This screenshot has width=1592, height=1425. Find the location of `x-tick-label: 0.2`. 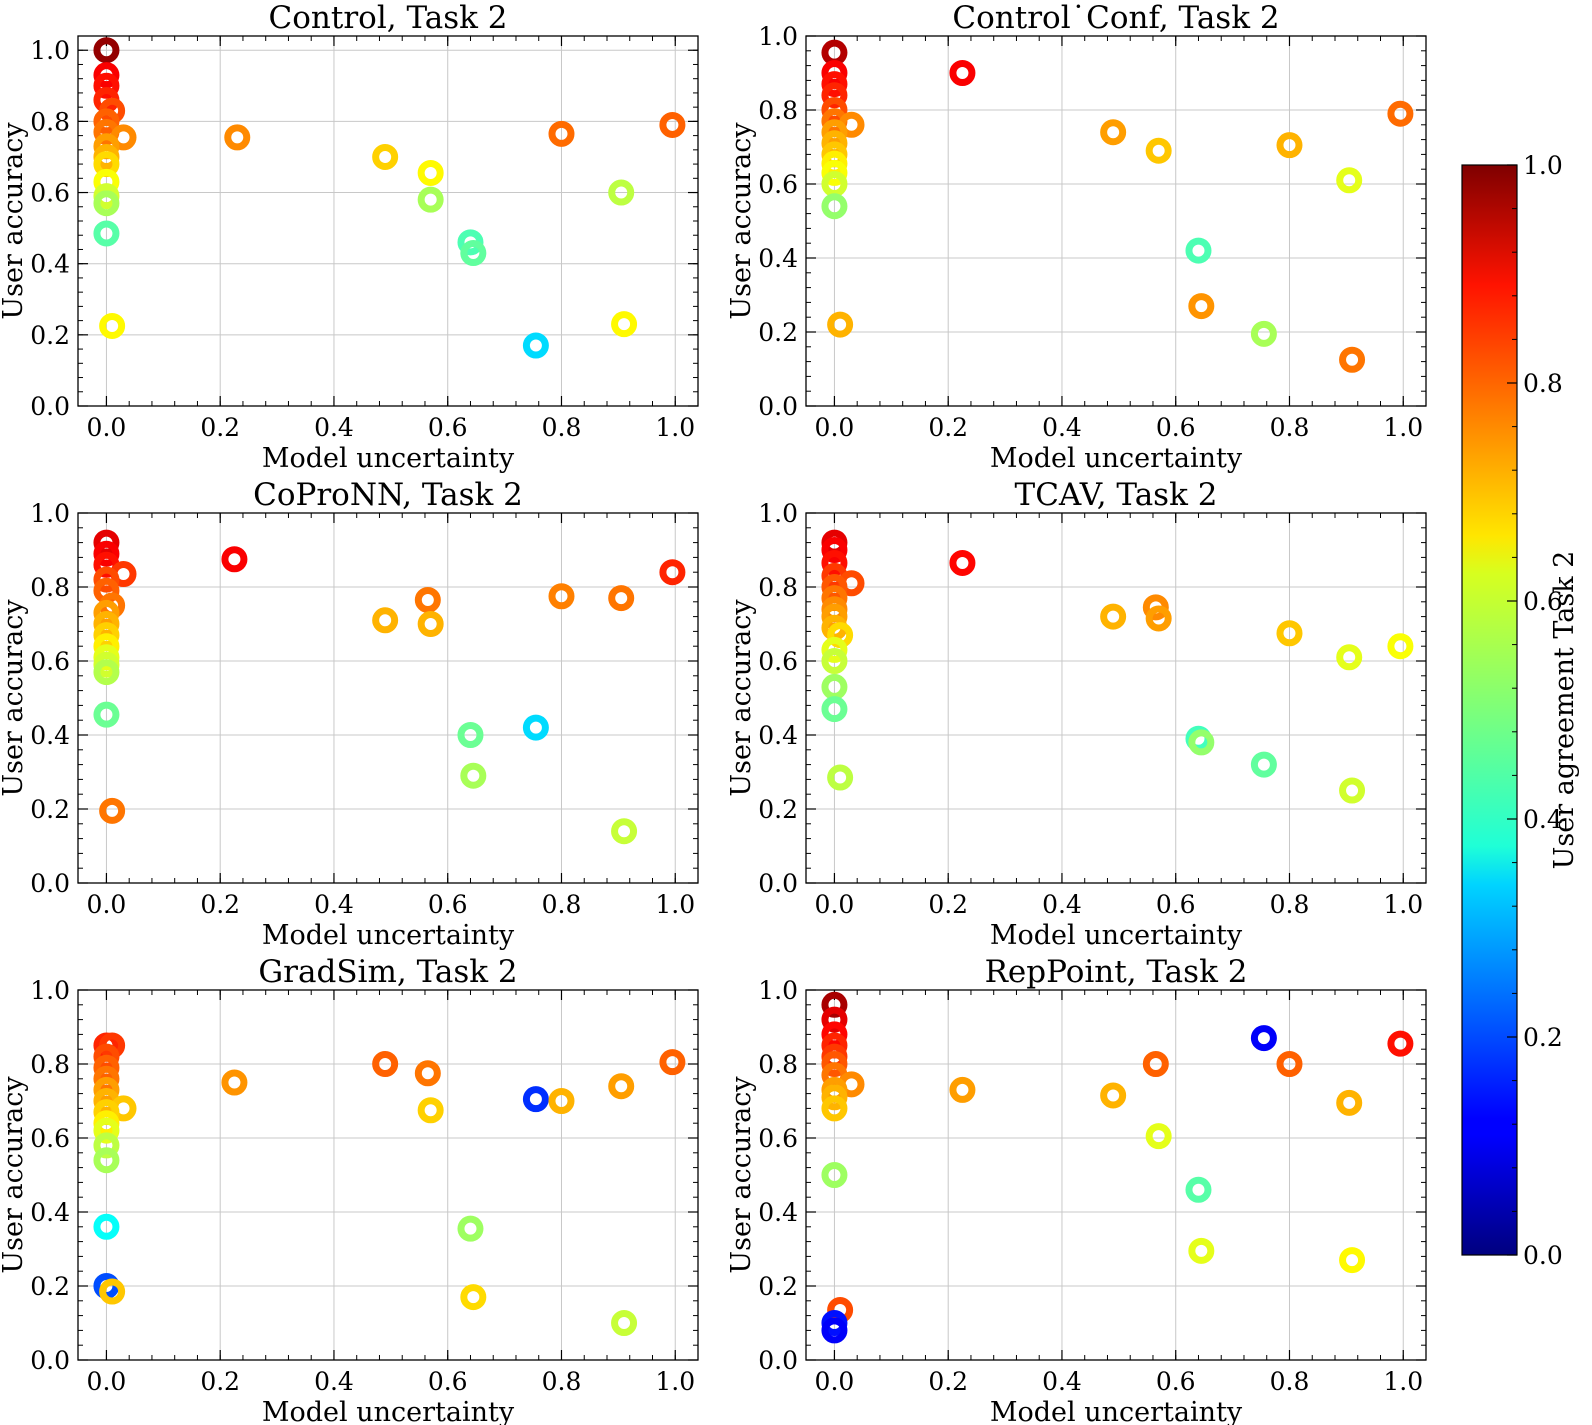

x-tick-label: 0.2 is located at coordinates (948, 1381).